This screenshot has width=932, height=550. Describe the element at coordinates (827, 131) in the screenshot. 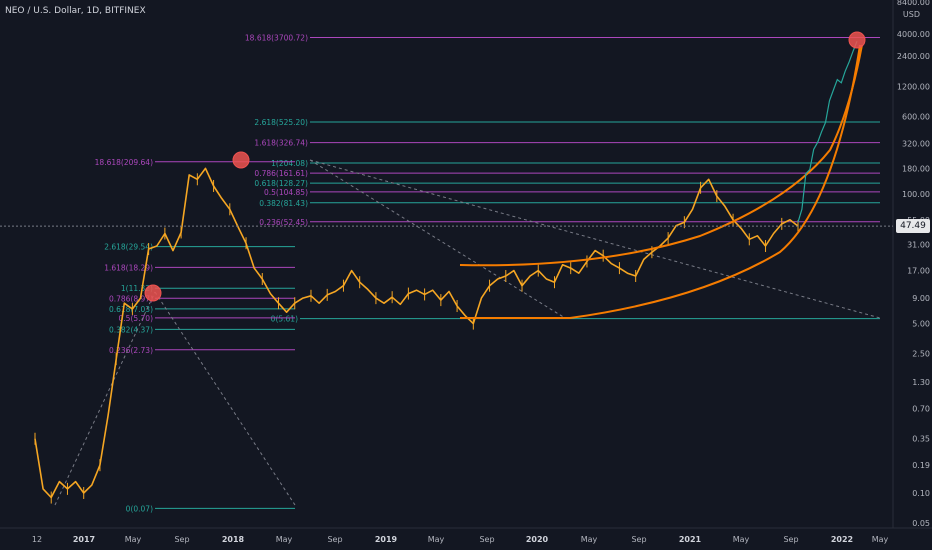

I see `projection-path` at that location.